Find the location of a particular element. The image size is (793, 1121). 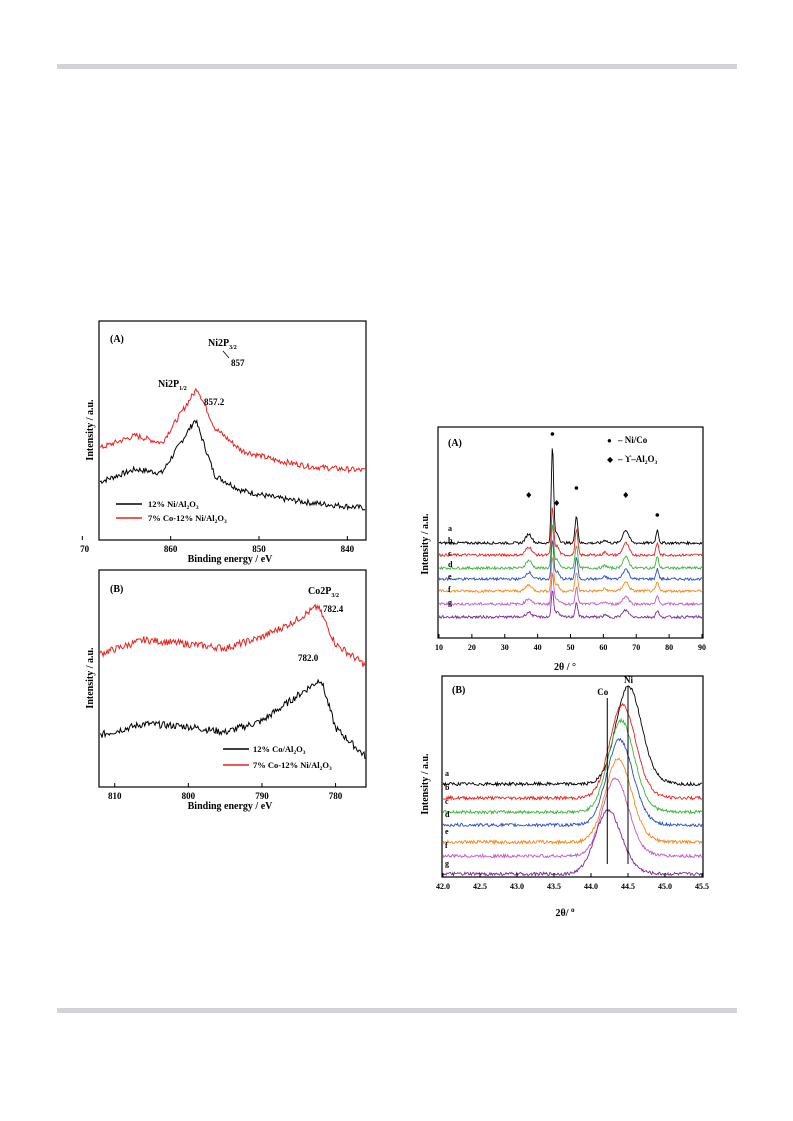

legend-entry-1: 12% Co/Al2O3 is located at coordinates (279, 750).